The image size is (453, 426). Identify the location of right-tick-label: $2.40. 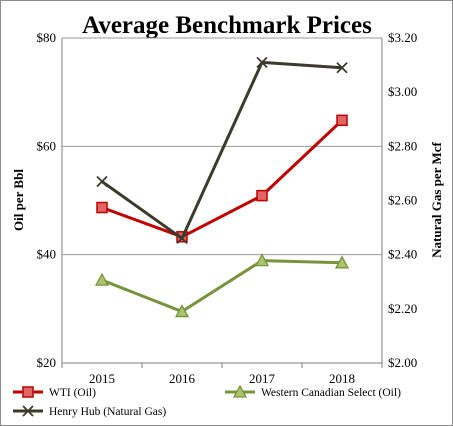
(402, 254).